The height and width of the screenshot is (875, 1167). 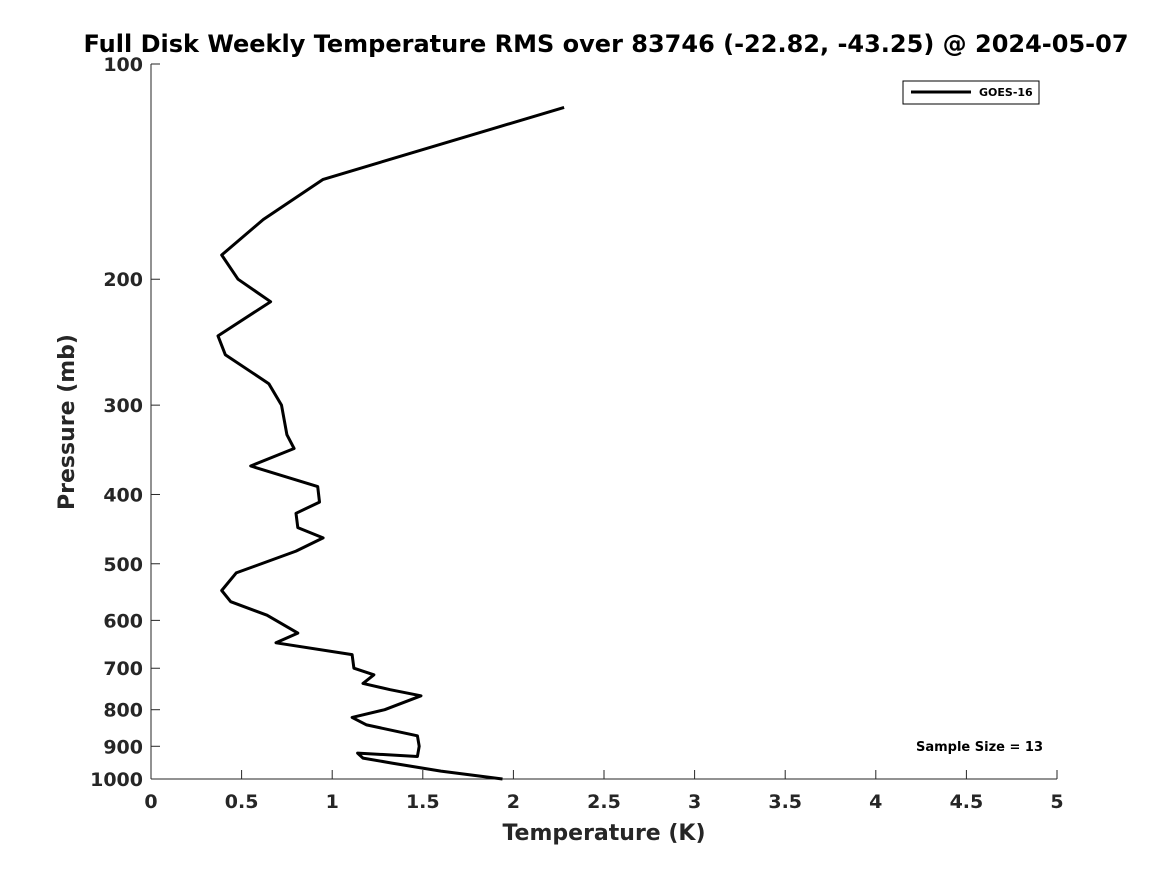 I want to click on x-tick-label: 4.5, so click(x=967, y=802).